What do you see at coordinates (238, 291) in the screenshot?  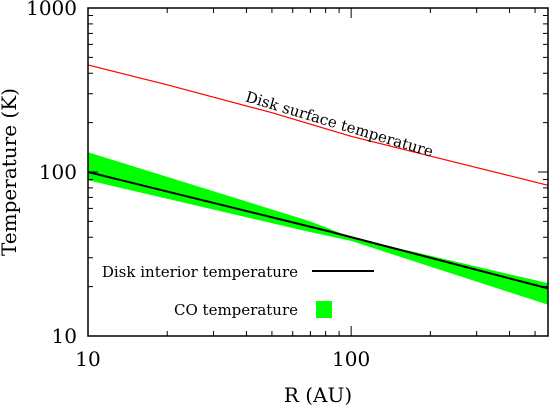 I see `legend: Disk interior temperature CO temperature` at bounding box center [238, 291].